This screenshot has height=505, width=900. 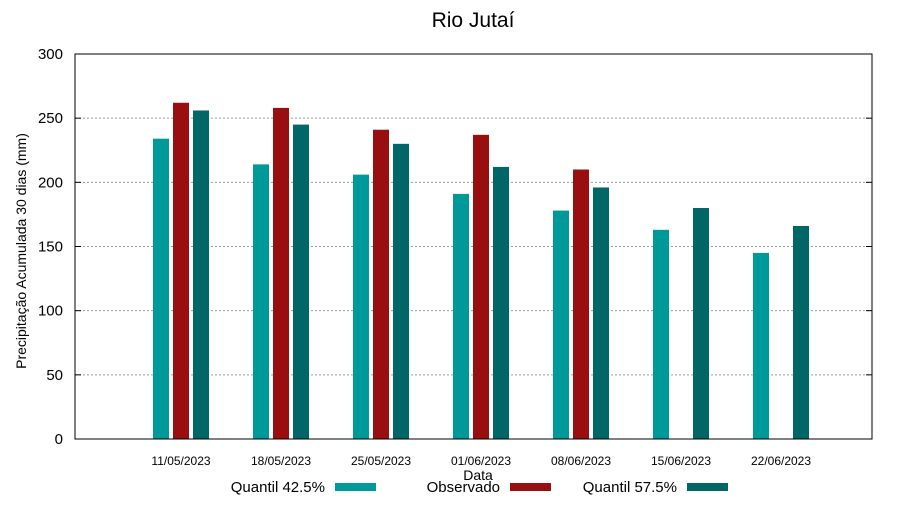 I want to click on bar-quantil-57-5--6, so click(x=801, y=332).